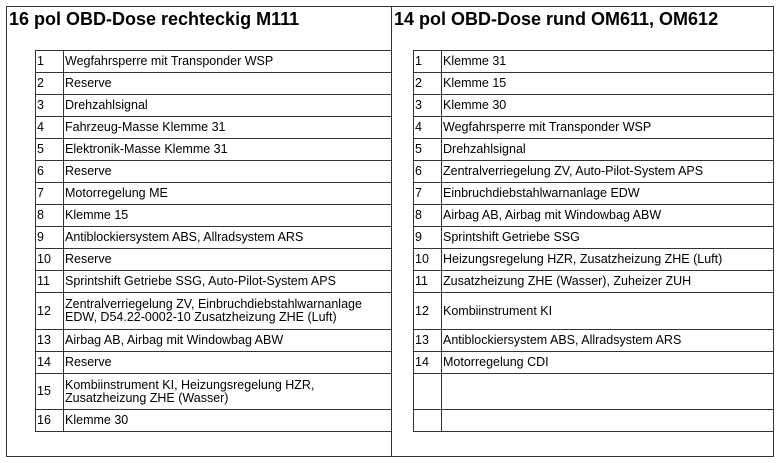 This screenshot has width=777, height=463. What do you see at coordinates (607, 281) in the screenshot?
I see `pin-function: Zusatzheizung ZHE (Wasser), Zuheizer ZUH` at bounding box center [607, 281].